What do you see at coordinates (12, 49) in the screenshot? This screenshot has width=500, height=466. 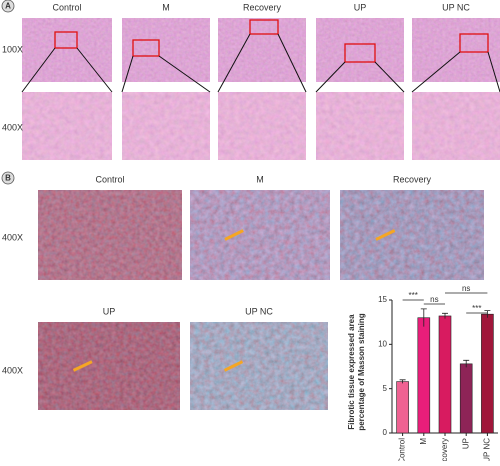 I see `row-label: 100X` at bounding box center [12, 49].